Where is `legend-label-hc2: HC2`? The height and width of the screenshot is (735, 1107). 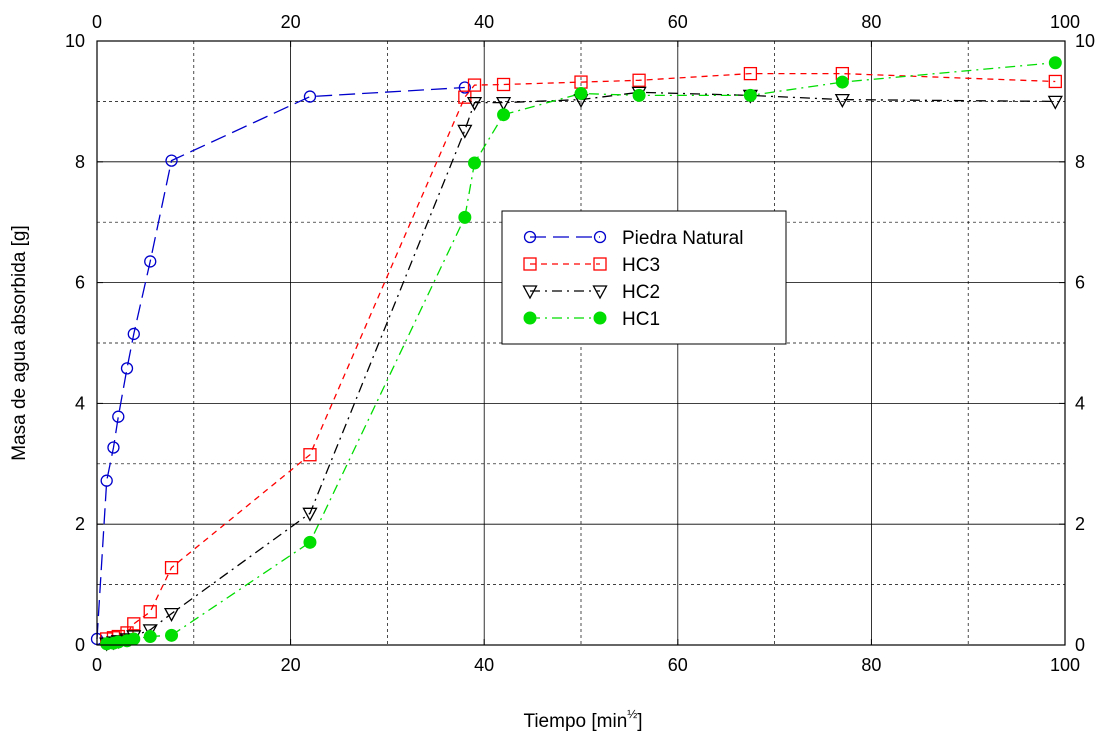
legend-label-hc2: HC2 is located at coordinates (641, 292).